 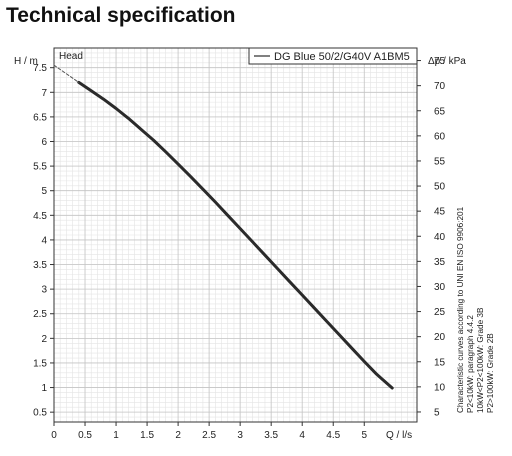 I want to click on x-tick-label: 2, so click(x=178, y=435).